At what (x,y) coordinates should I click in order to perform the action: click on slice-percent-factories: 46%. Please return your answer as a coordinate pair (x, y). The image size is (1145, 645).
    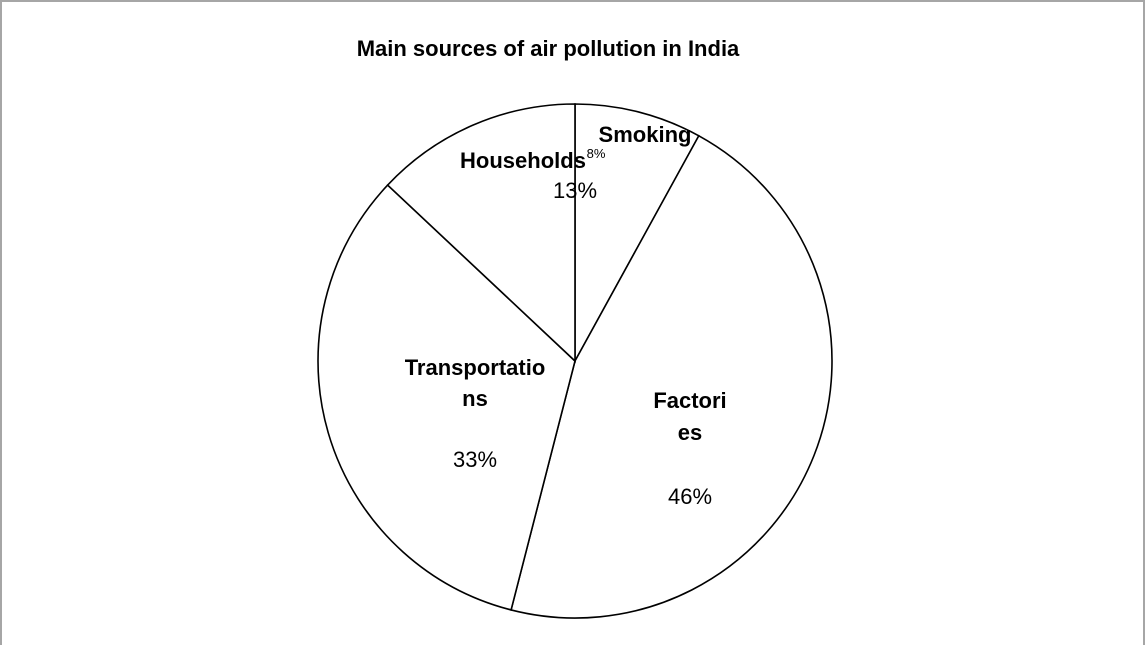
    Looking at the image, I should click on (690, 496).